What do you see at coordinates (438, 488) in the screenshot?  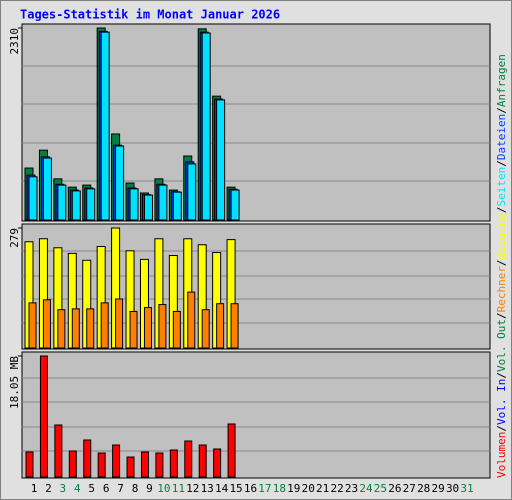 I see `x-tick-label: 29` at bounding box center [438, 488].